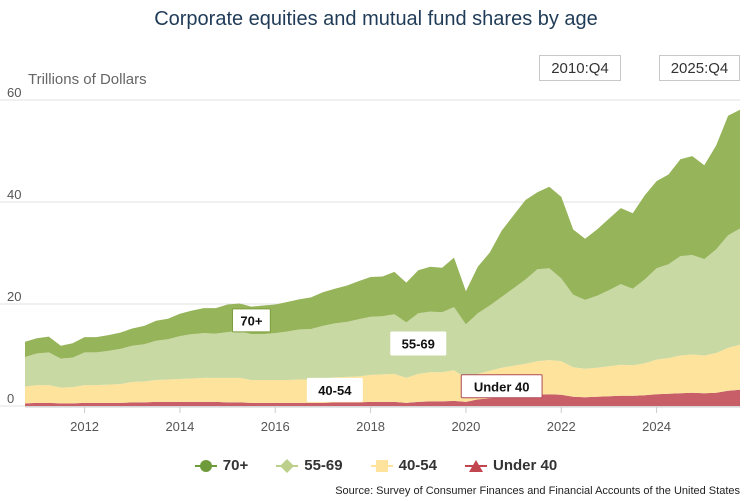 This screenshot has width=752, height=501. I want to click on legend-item: 70+, so click(221, 465).